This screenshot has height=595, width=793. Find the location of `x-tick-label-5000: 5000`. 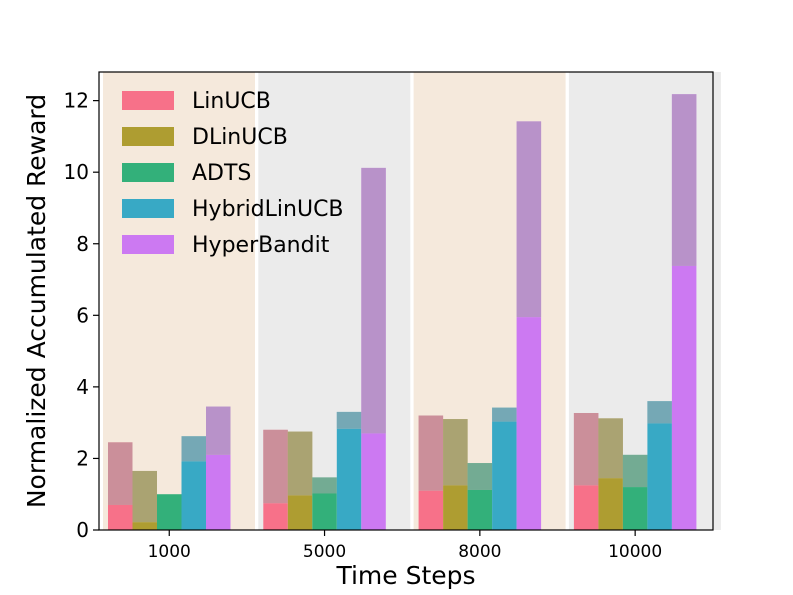

x-tick-label-5000: 5000 is located at coordinates (324, 552).